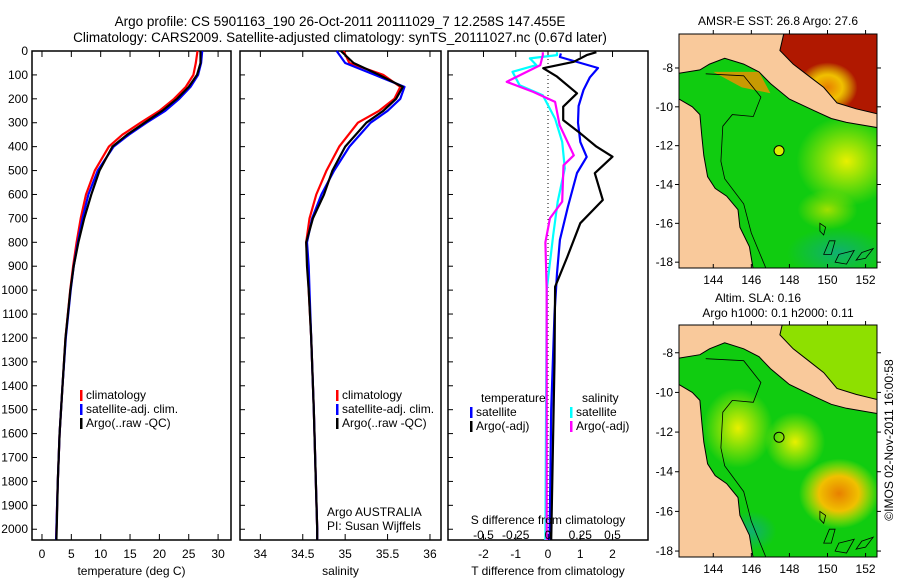 This screenshot has height=580, width=900. Describe the element at coordinates (160, 554) in the screenshot. I see `x-tick-label: 20` at that location.